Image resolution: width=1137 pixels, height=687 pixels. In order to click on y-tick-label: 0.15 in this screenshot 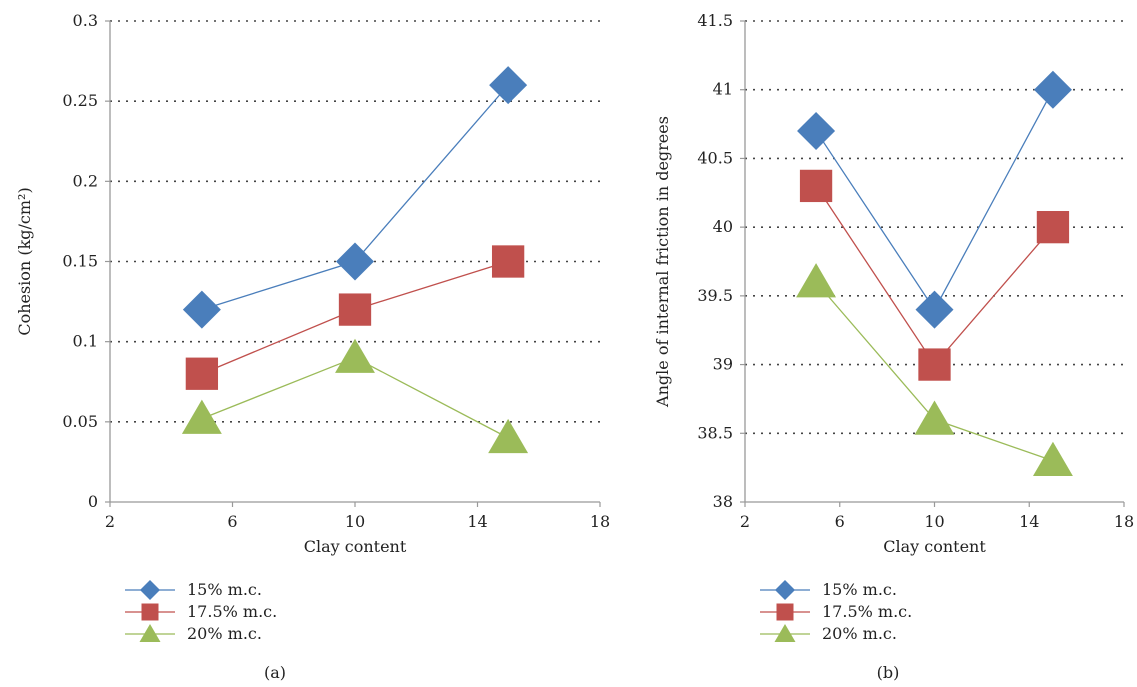, I will do `click(80, 261)`.